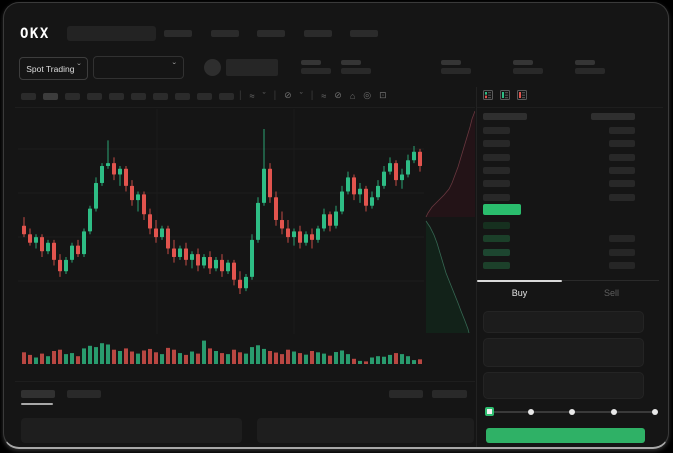 The image size is (673, 453). Describe the element at coordinates (496, 130) in the screenshot. I see `ask-price-placeholder` at that location.